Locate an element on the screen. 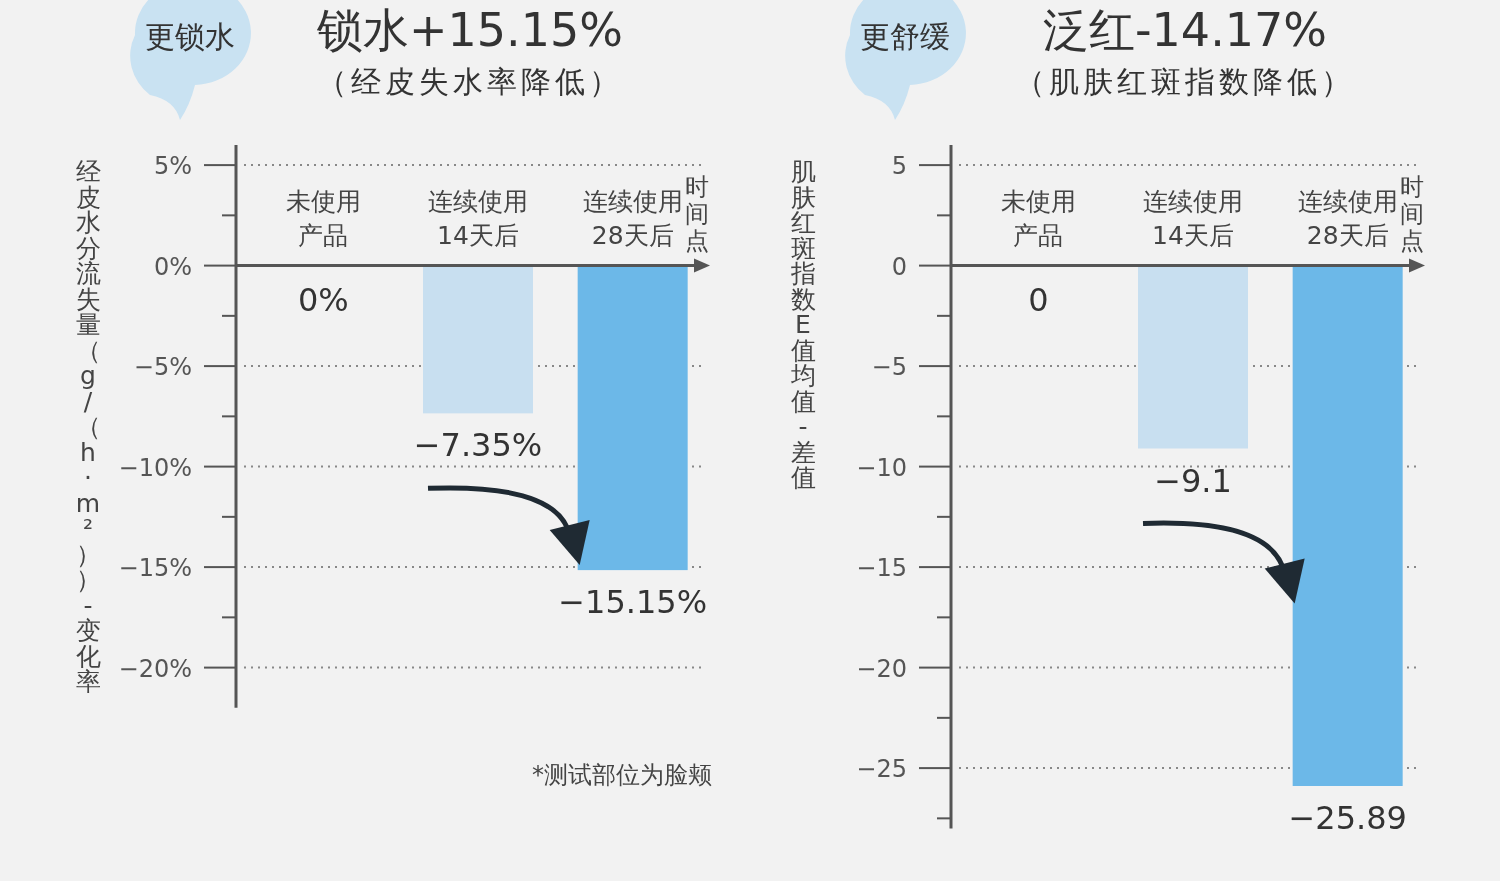 The image size is (1500, 881). data-label: 0% is located at coordinates (323, 299).